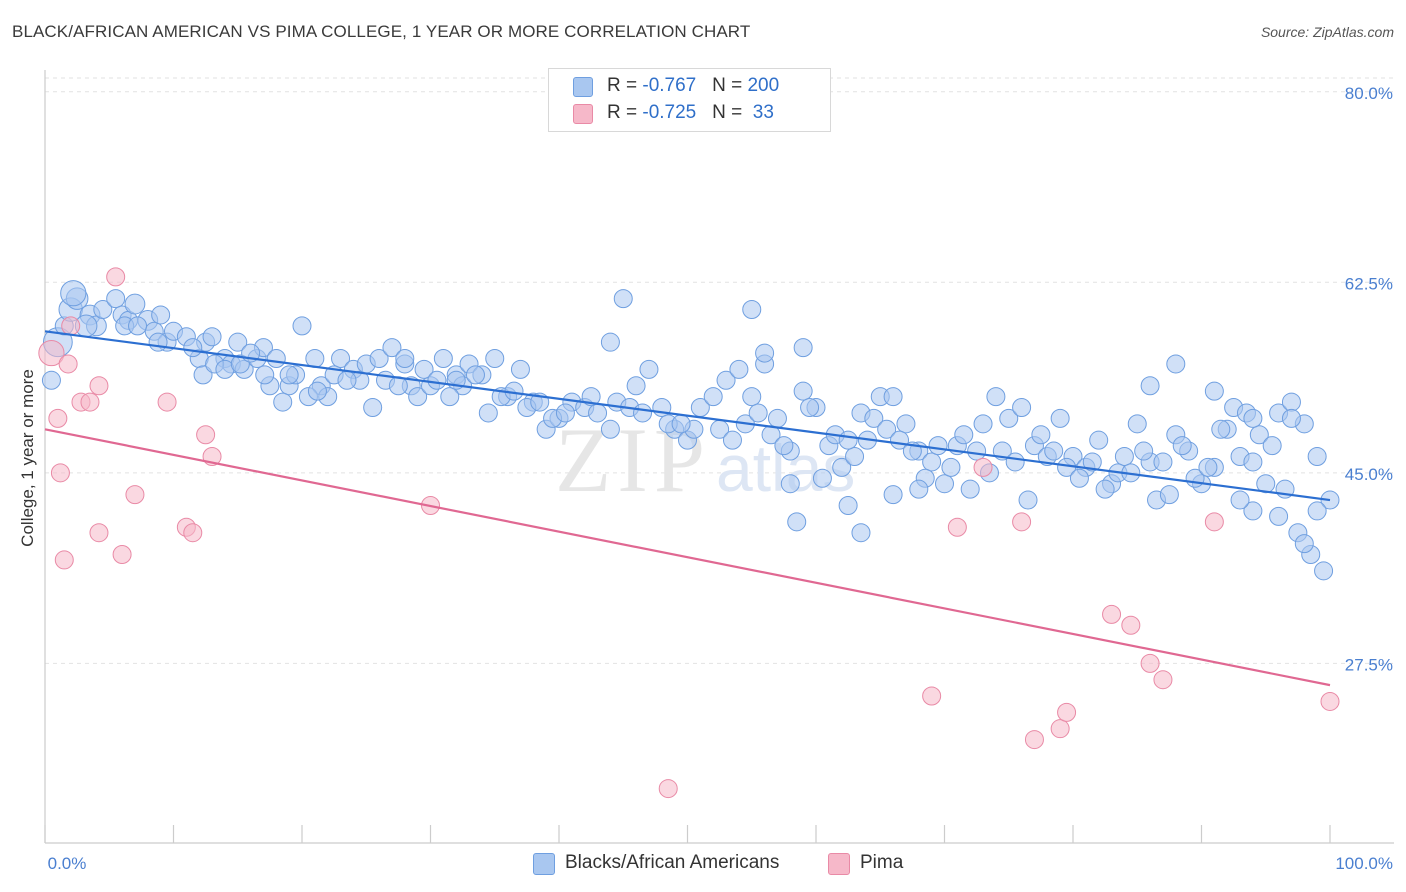  Describe the element at coordinates (1369, 664) in the screenshot. I see `y-tick-label: 27.5%` at that location.